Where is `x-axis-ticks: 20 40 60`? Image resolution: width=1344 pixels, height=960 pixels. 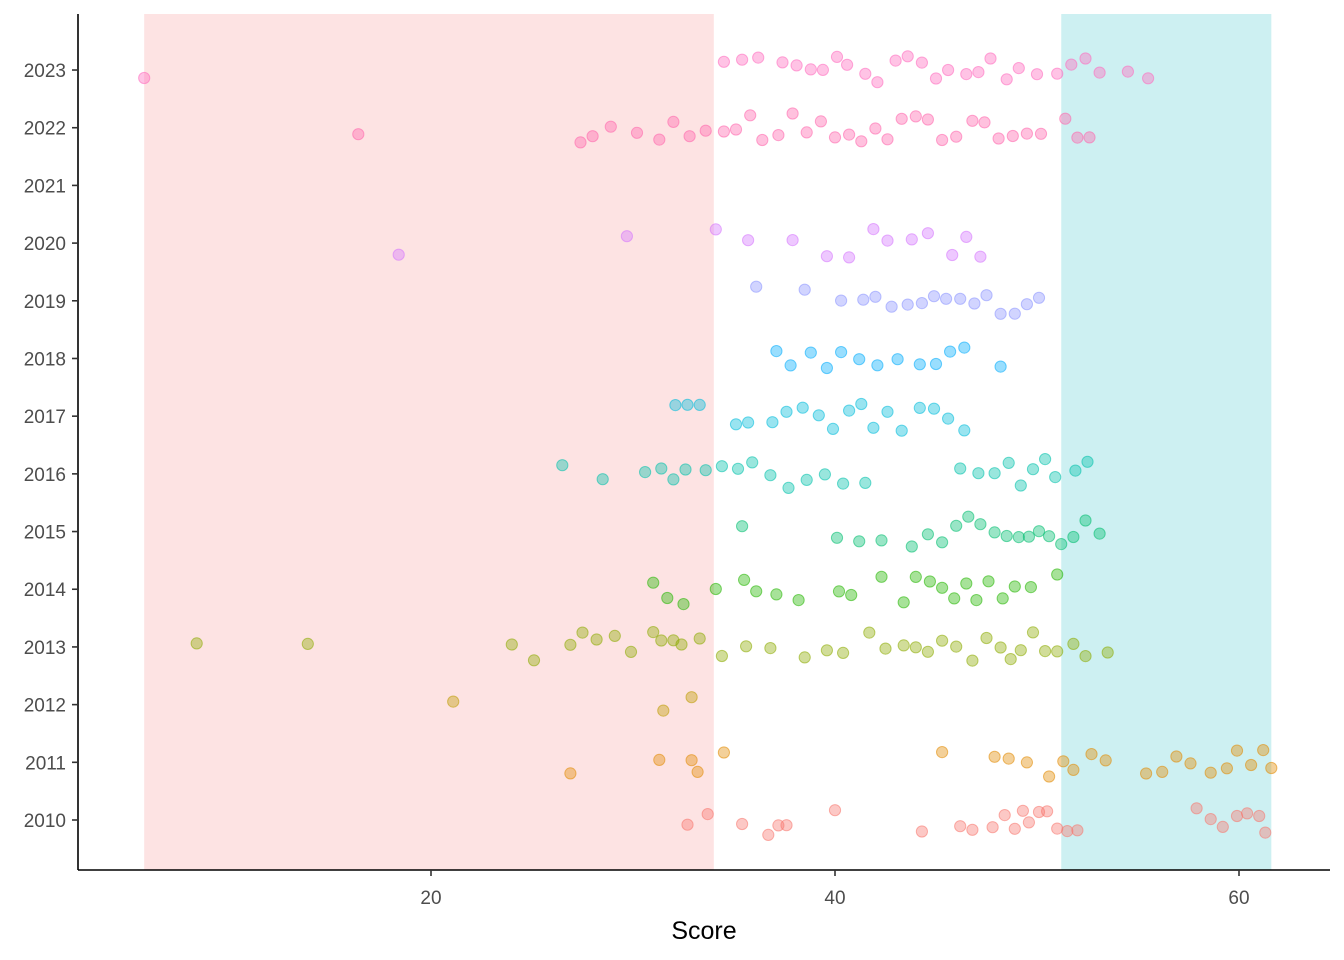 x-axis-ticks: 20 40 60 is located at coordinates (835, 889).